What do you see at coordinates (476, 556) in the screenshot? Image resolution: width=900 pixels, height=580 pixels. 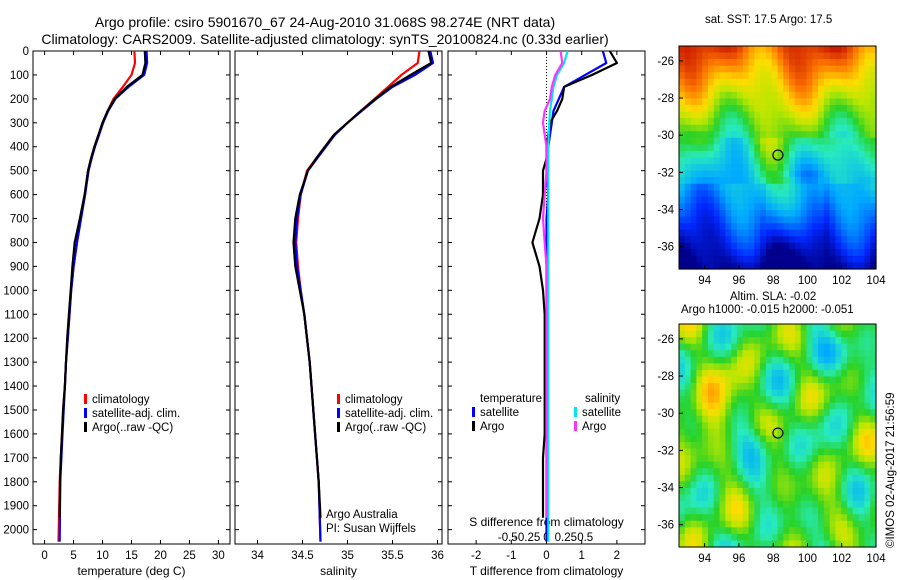 I see `difference-x-tick-label: -2` at bounding box center [476, 556].